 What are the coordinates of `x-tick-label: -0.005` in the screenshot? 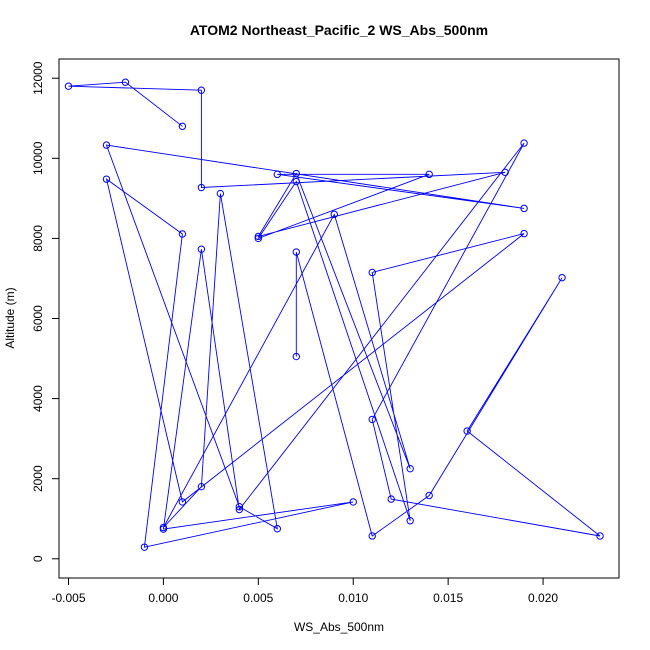 It's located at (68, 598).